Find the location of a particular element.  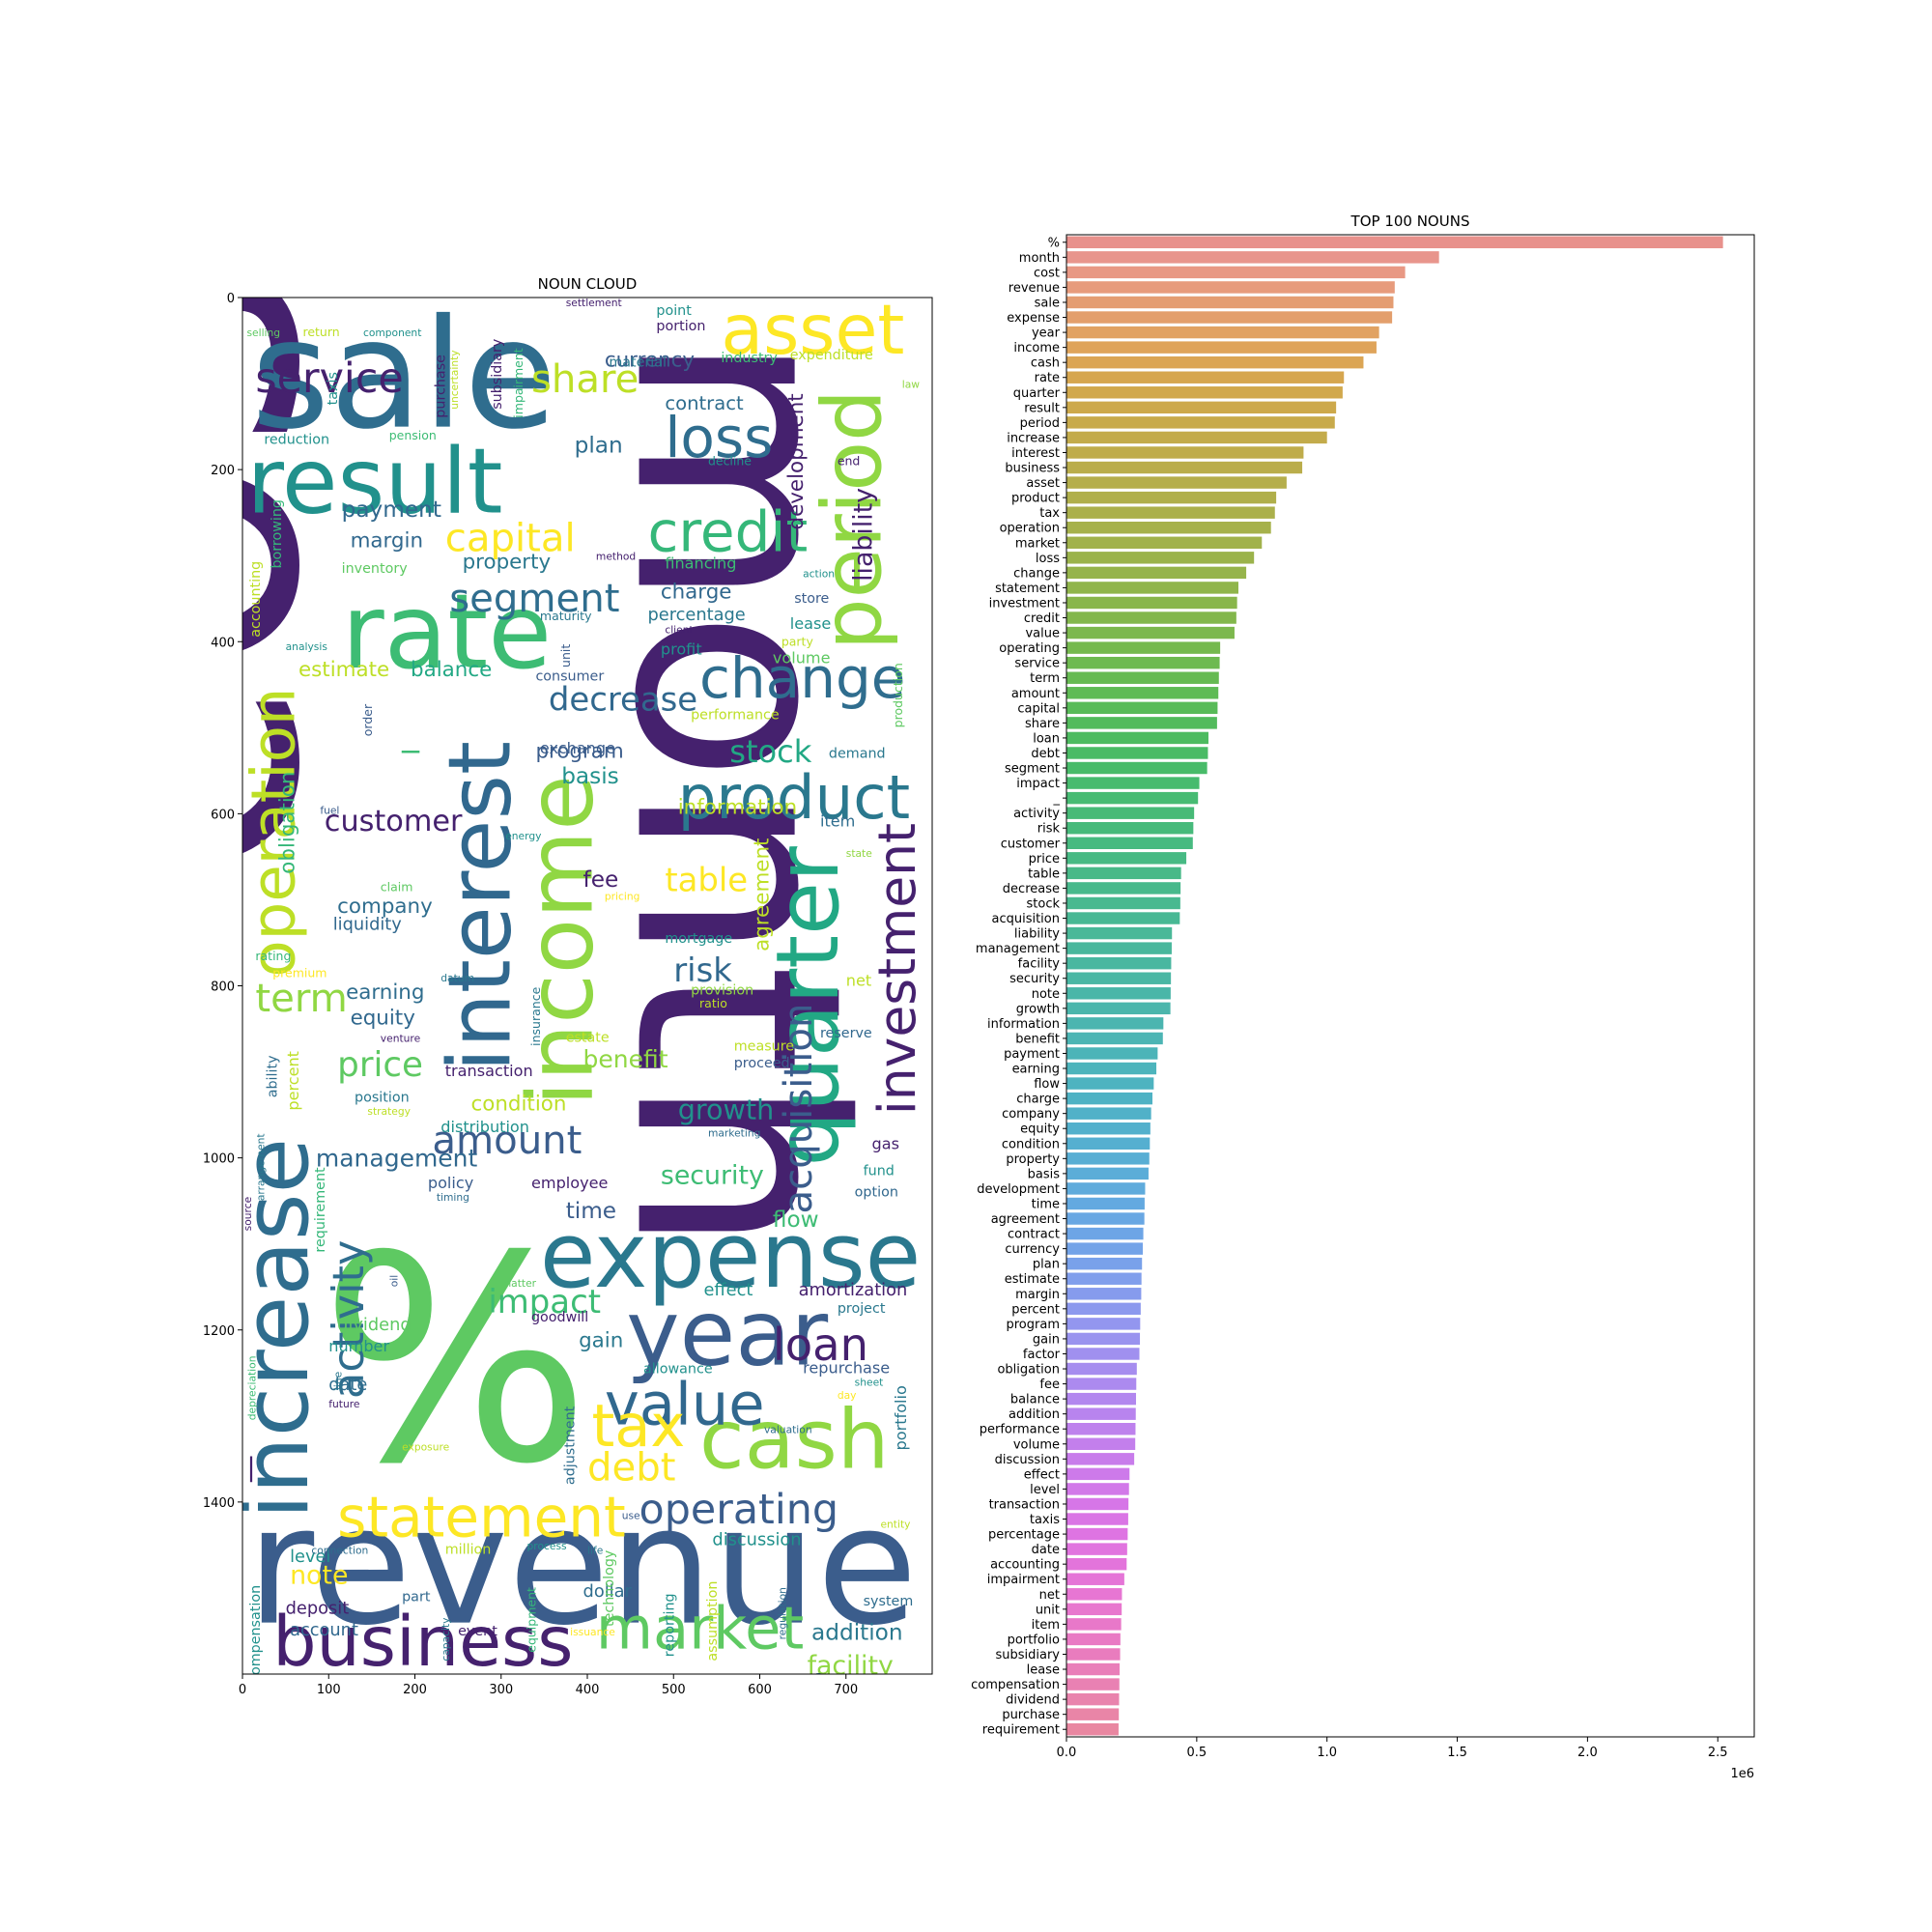

cloud-word-173: decline is located at coordinates (730, 461).